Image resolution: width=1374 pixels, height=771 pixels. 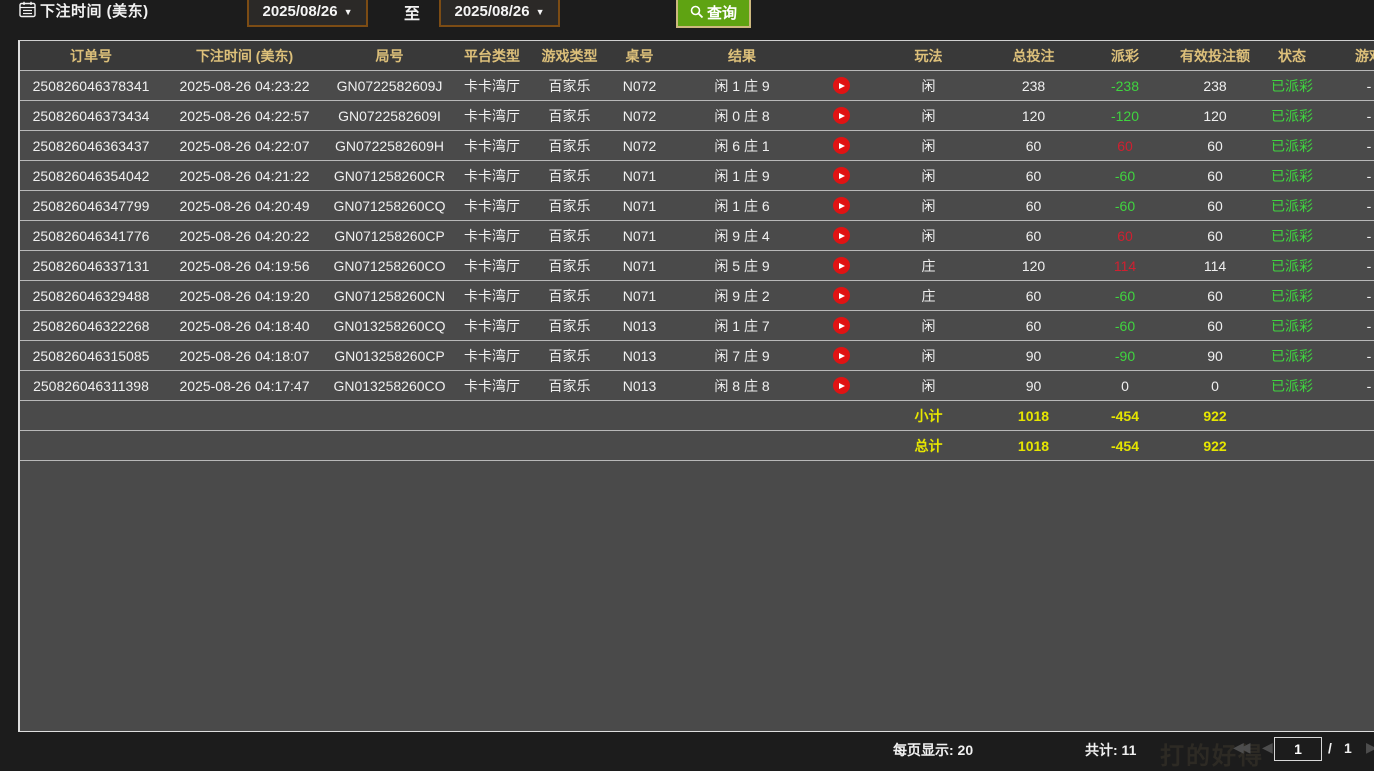 What do you see at coordinates (244, 145) in the screenshot?
I see `cell-bet-time: 2025-08-26 04:22:07` at bounding box center [244, 145].